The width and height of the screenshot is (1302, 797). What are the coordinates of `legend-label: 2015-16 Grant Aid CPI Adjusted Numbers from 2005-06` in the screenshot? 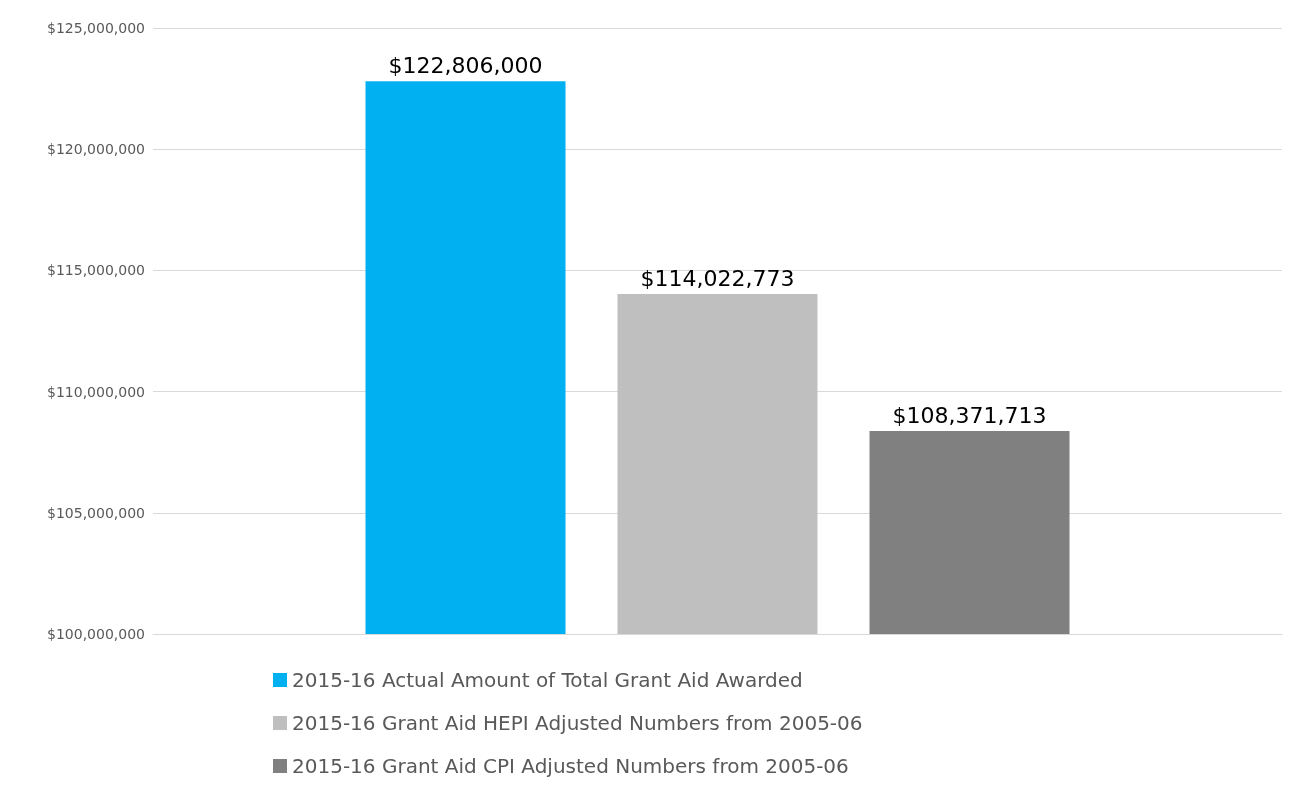 It's located at (570, 766).